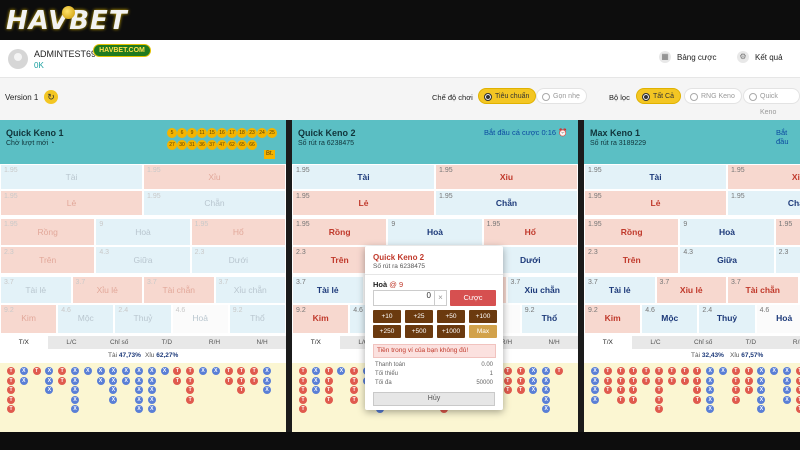 The height and width of the screenshot is (450, 800). I want to click on mode-standard-option: Tiêu chuẩn, so click(507, 96).